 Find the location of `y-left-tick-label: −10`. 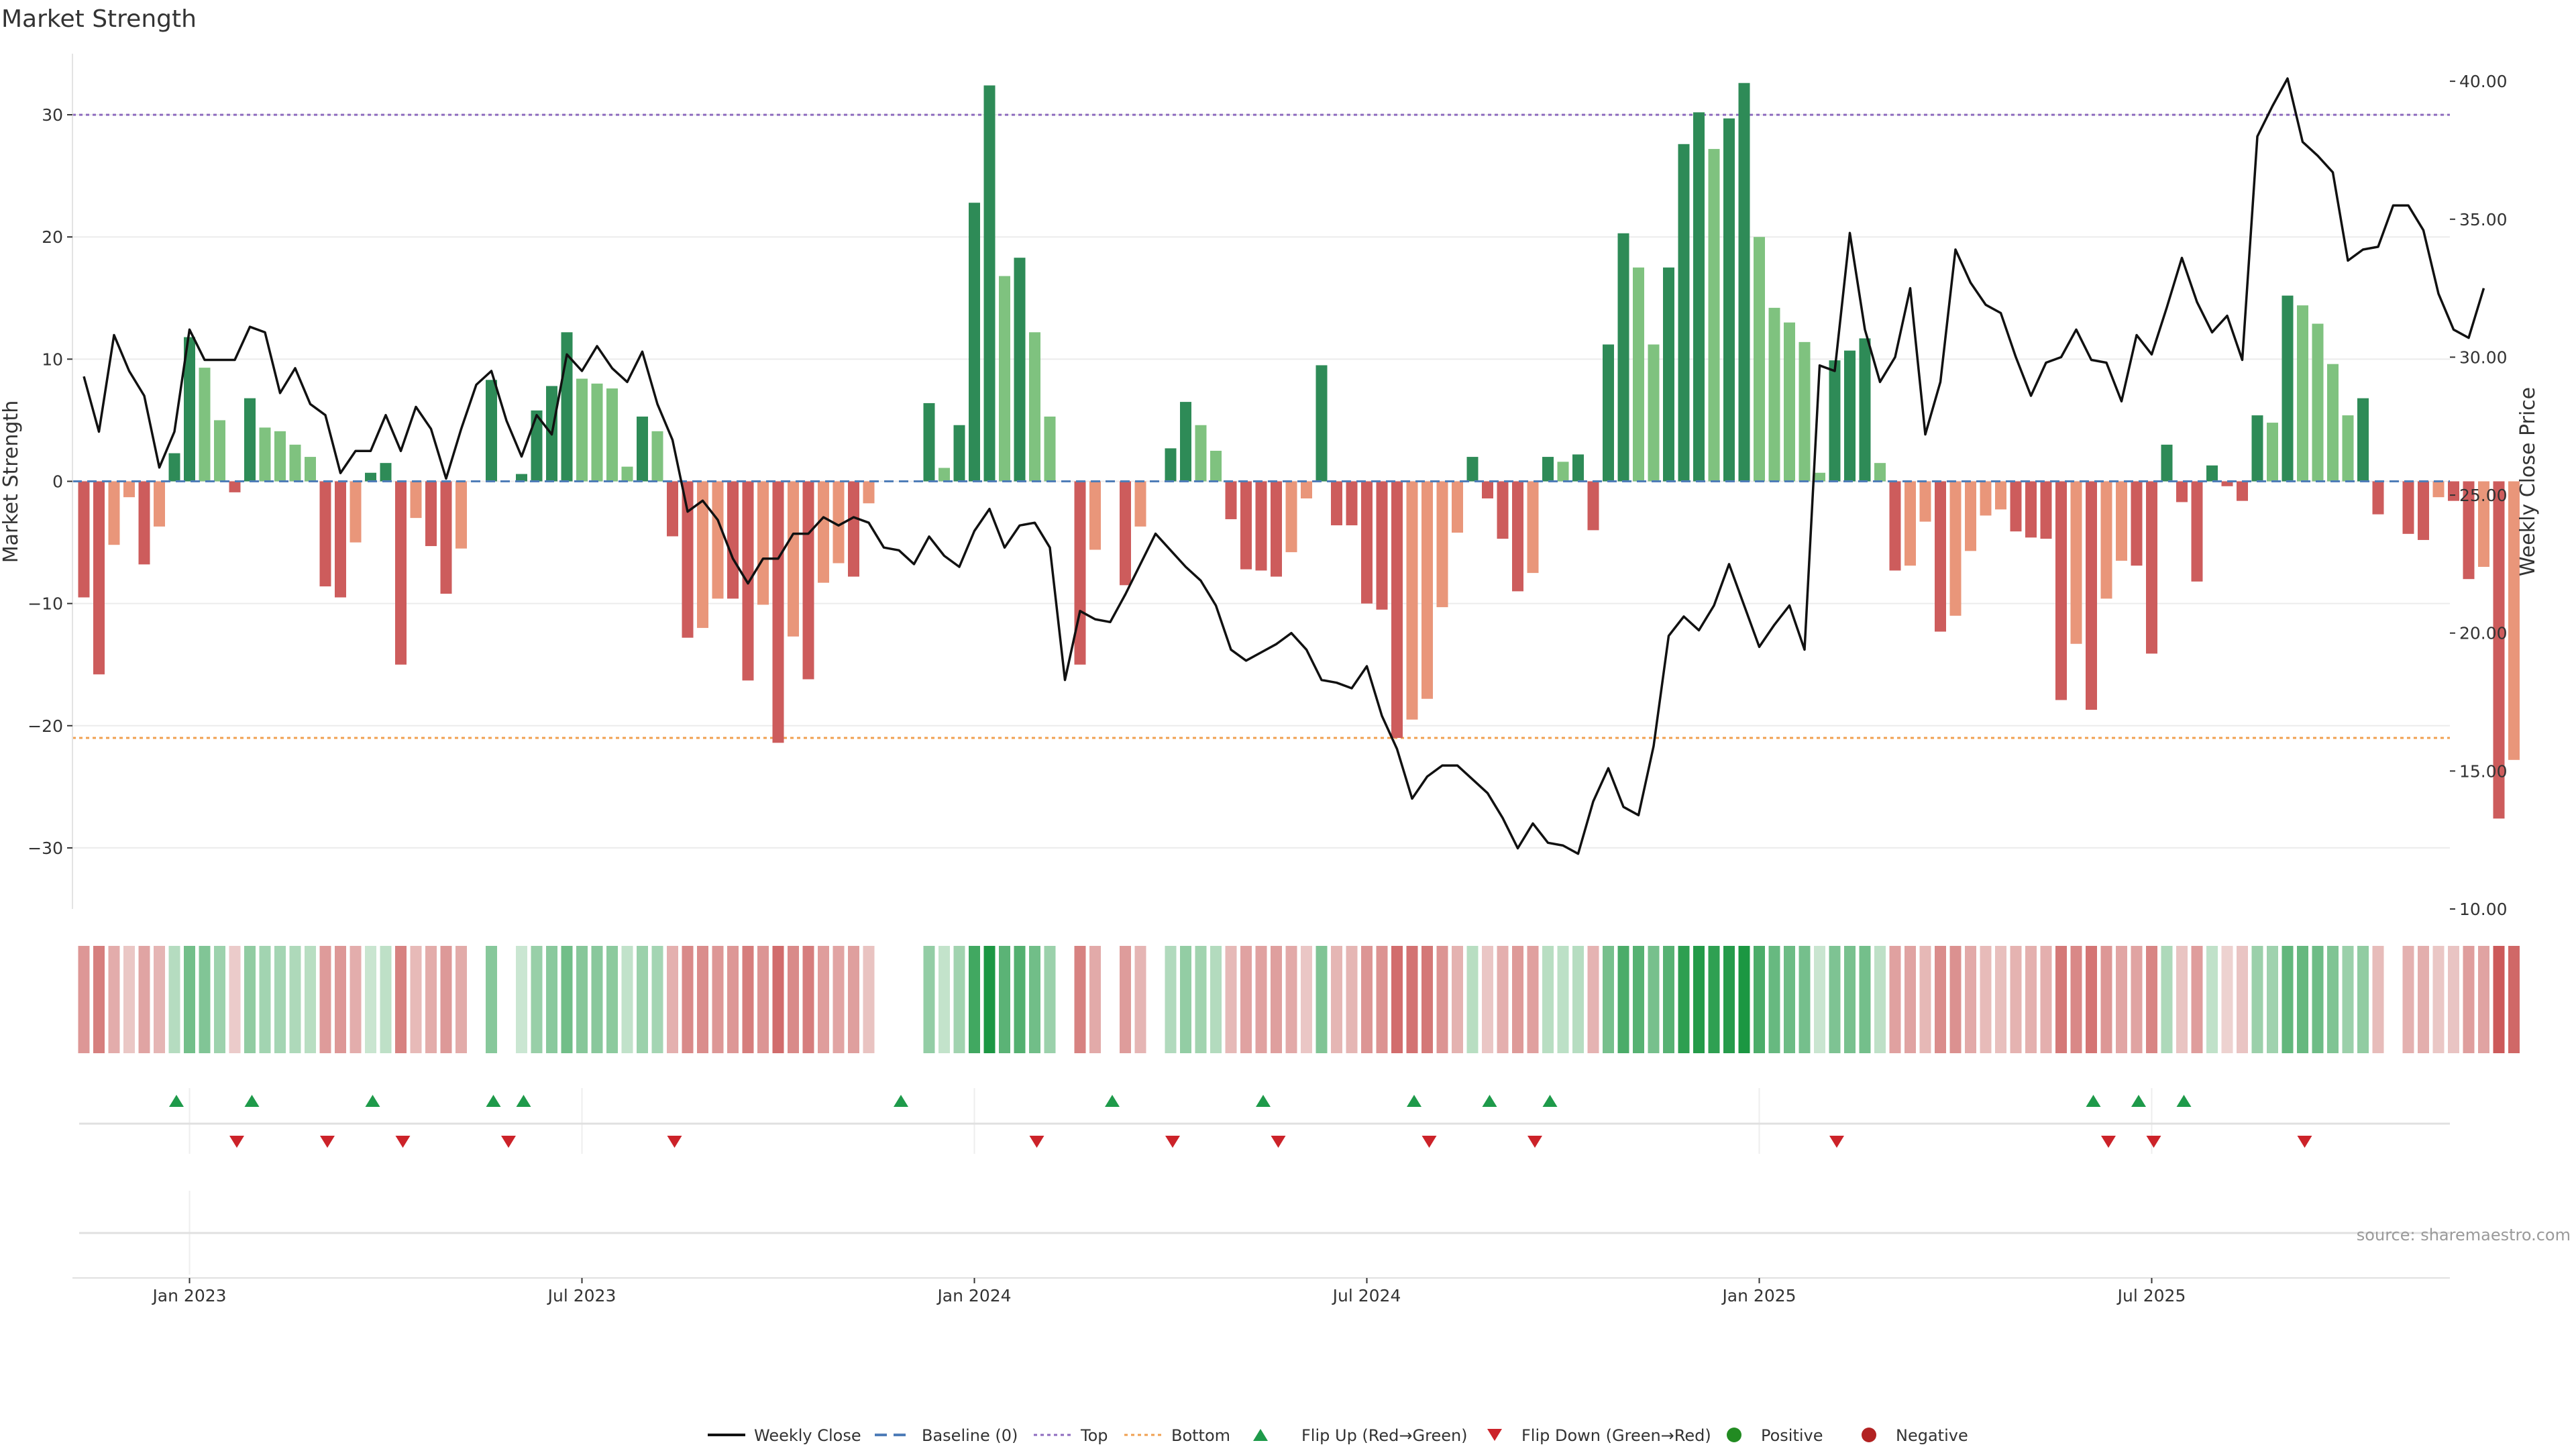

y-left-tick-label: −10 is located at coordinates (45, 604).